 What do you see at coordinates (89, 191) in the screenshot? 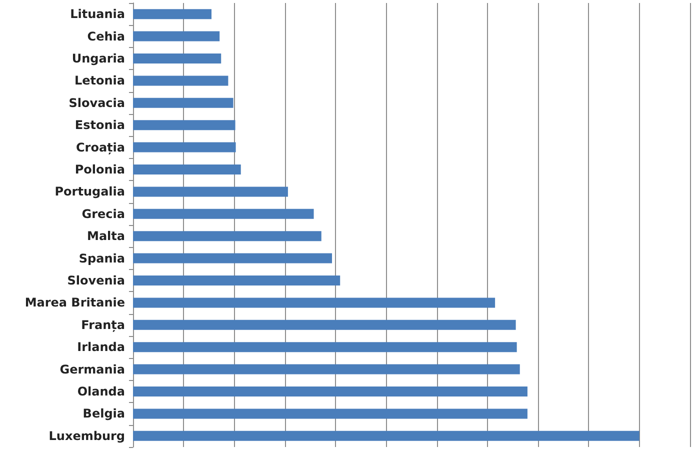
I see `y-tick-label: Portugalia` at bounding box center [89, 191].